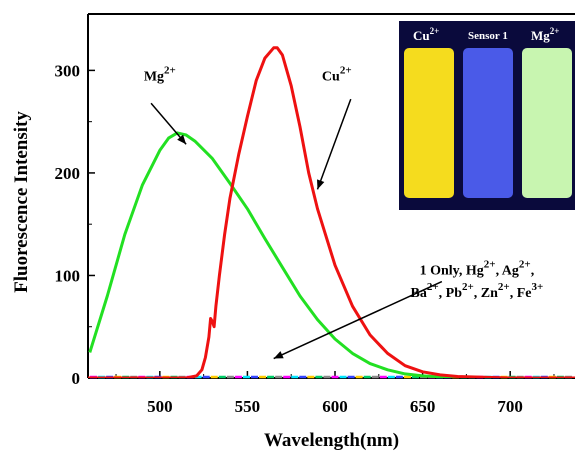  I want to click on vial-sensor, so click(488, 123).